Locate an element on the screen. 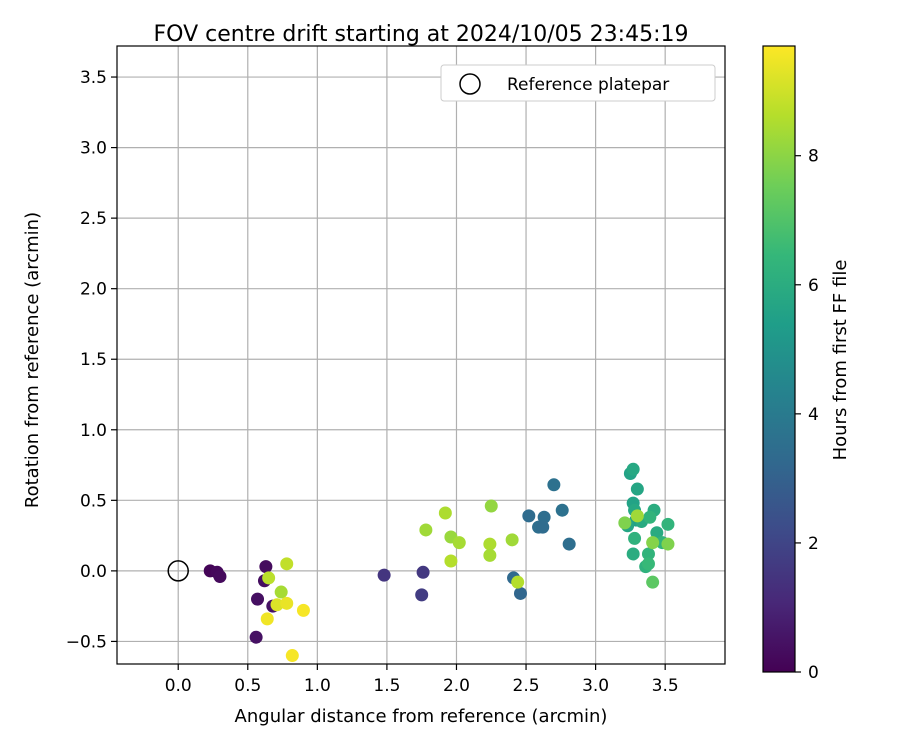  y-tick-label: 0.0 is located at coordinates (93, 572).